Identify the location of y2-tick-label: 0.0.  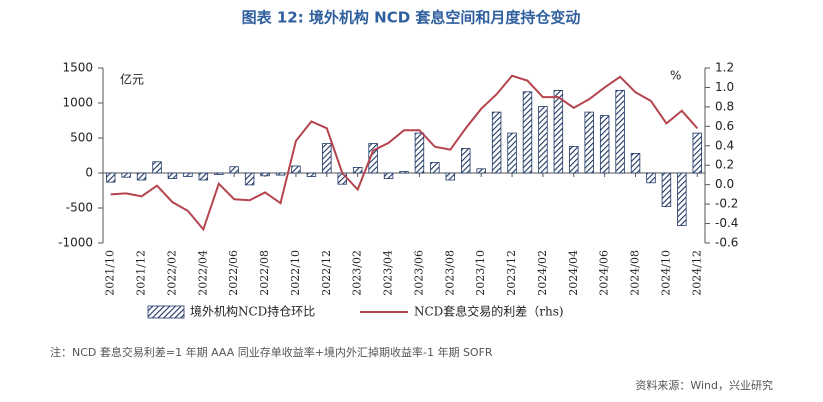
(724, 184).